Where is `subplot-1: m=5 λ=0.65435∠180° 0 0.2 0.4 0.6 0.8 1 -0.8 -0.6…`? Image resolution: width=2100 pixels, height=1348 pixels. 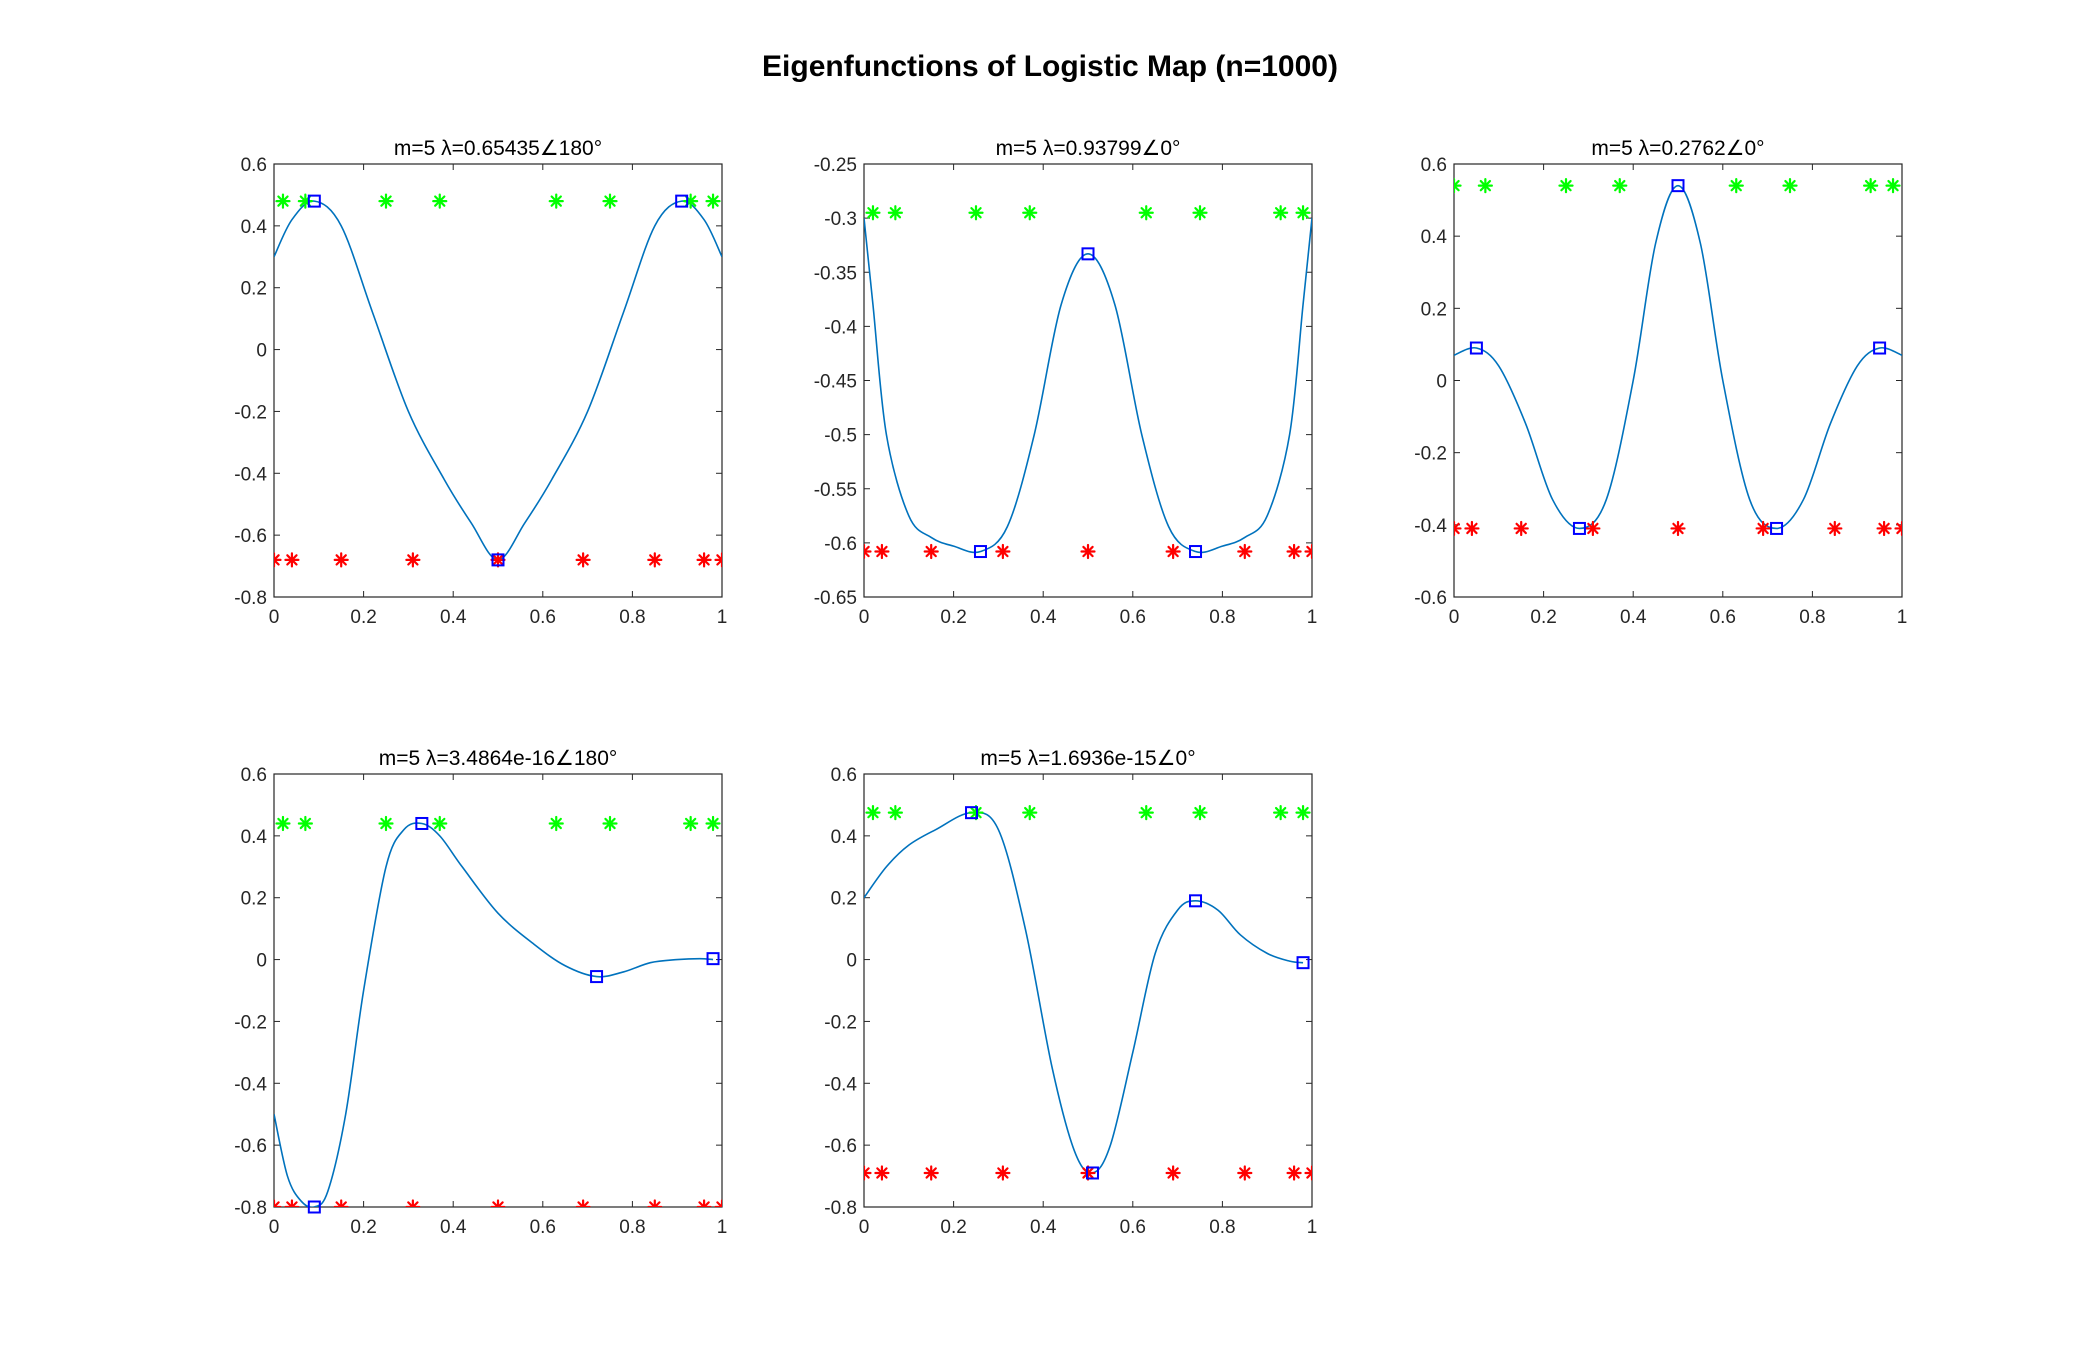
subplot-1: m=5 λ=0.65435∠180° 0 0.2 0.4 0.6 0.8 1 -0.8 -0.6… is located at coordinates (490, 380).